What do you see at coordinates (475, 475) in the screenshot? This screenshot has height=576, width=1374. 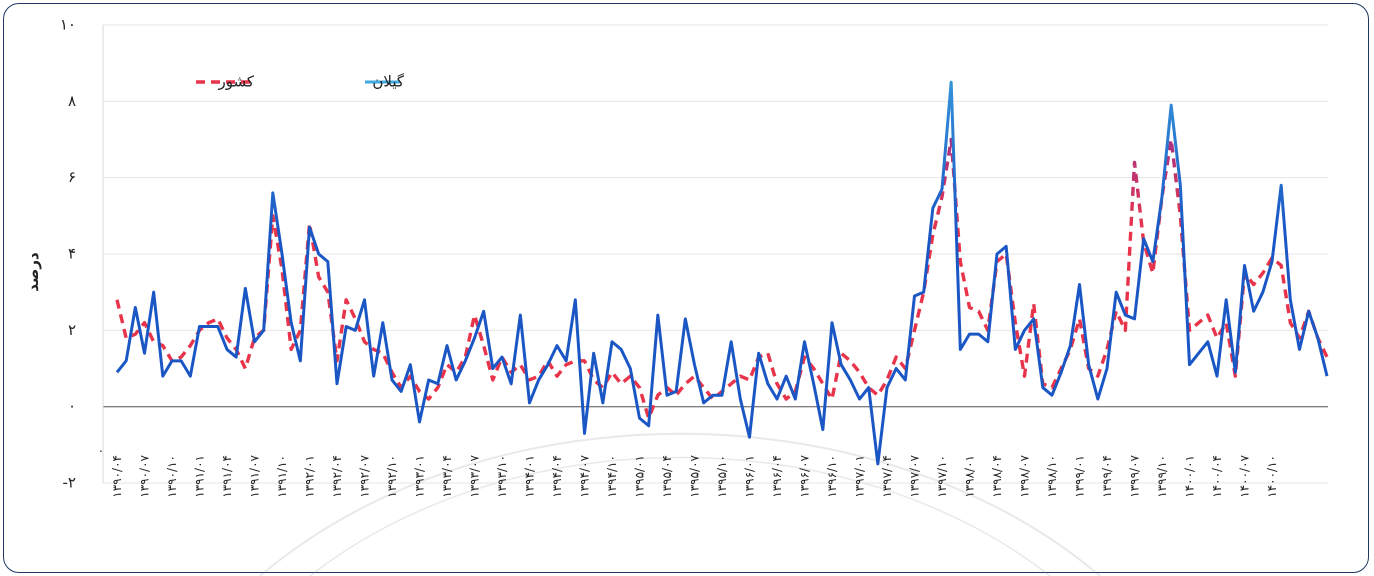 I see `x-tick-label: ۱۳۹۳/۰۷` at bounding box center [475, 475].